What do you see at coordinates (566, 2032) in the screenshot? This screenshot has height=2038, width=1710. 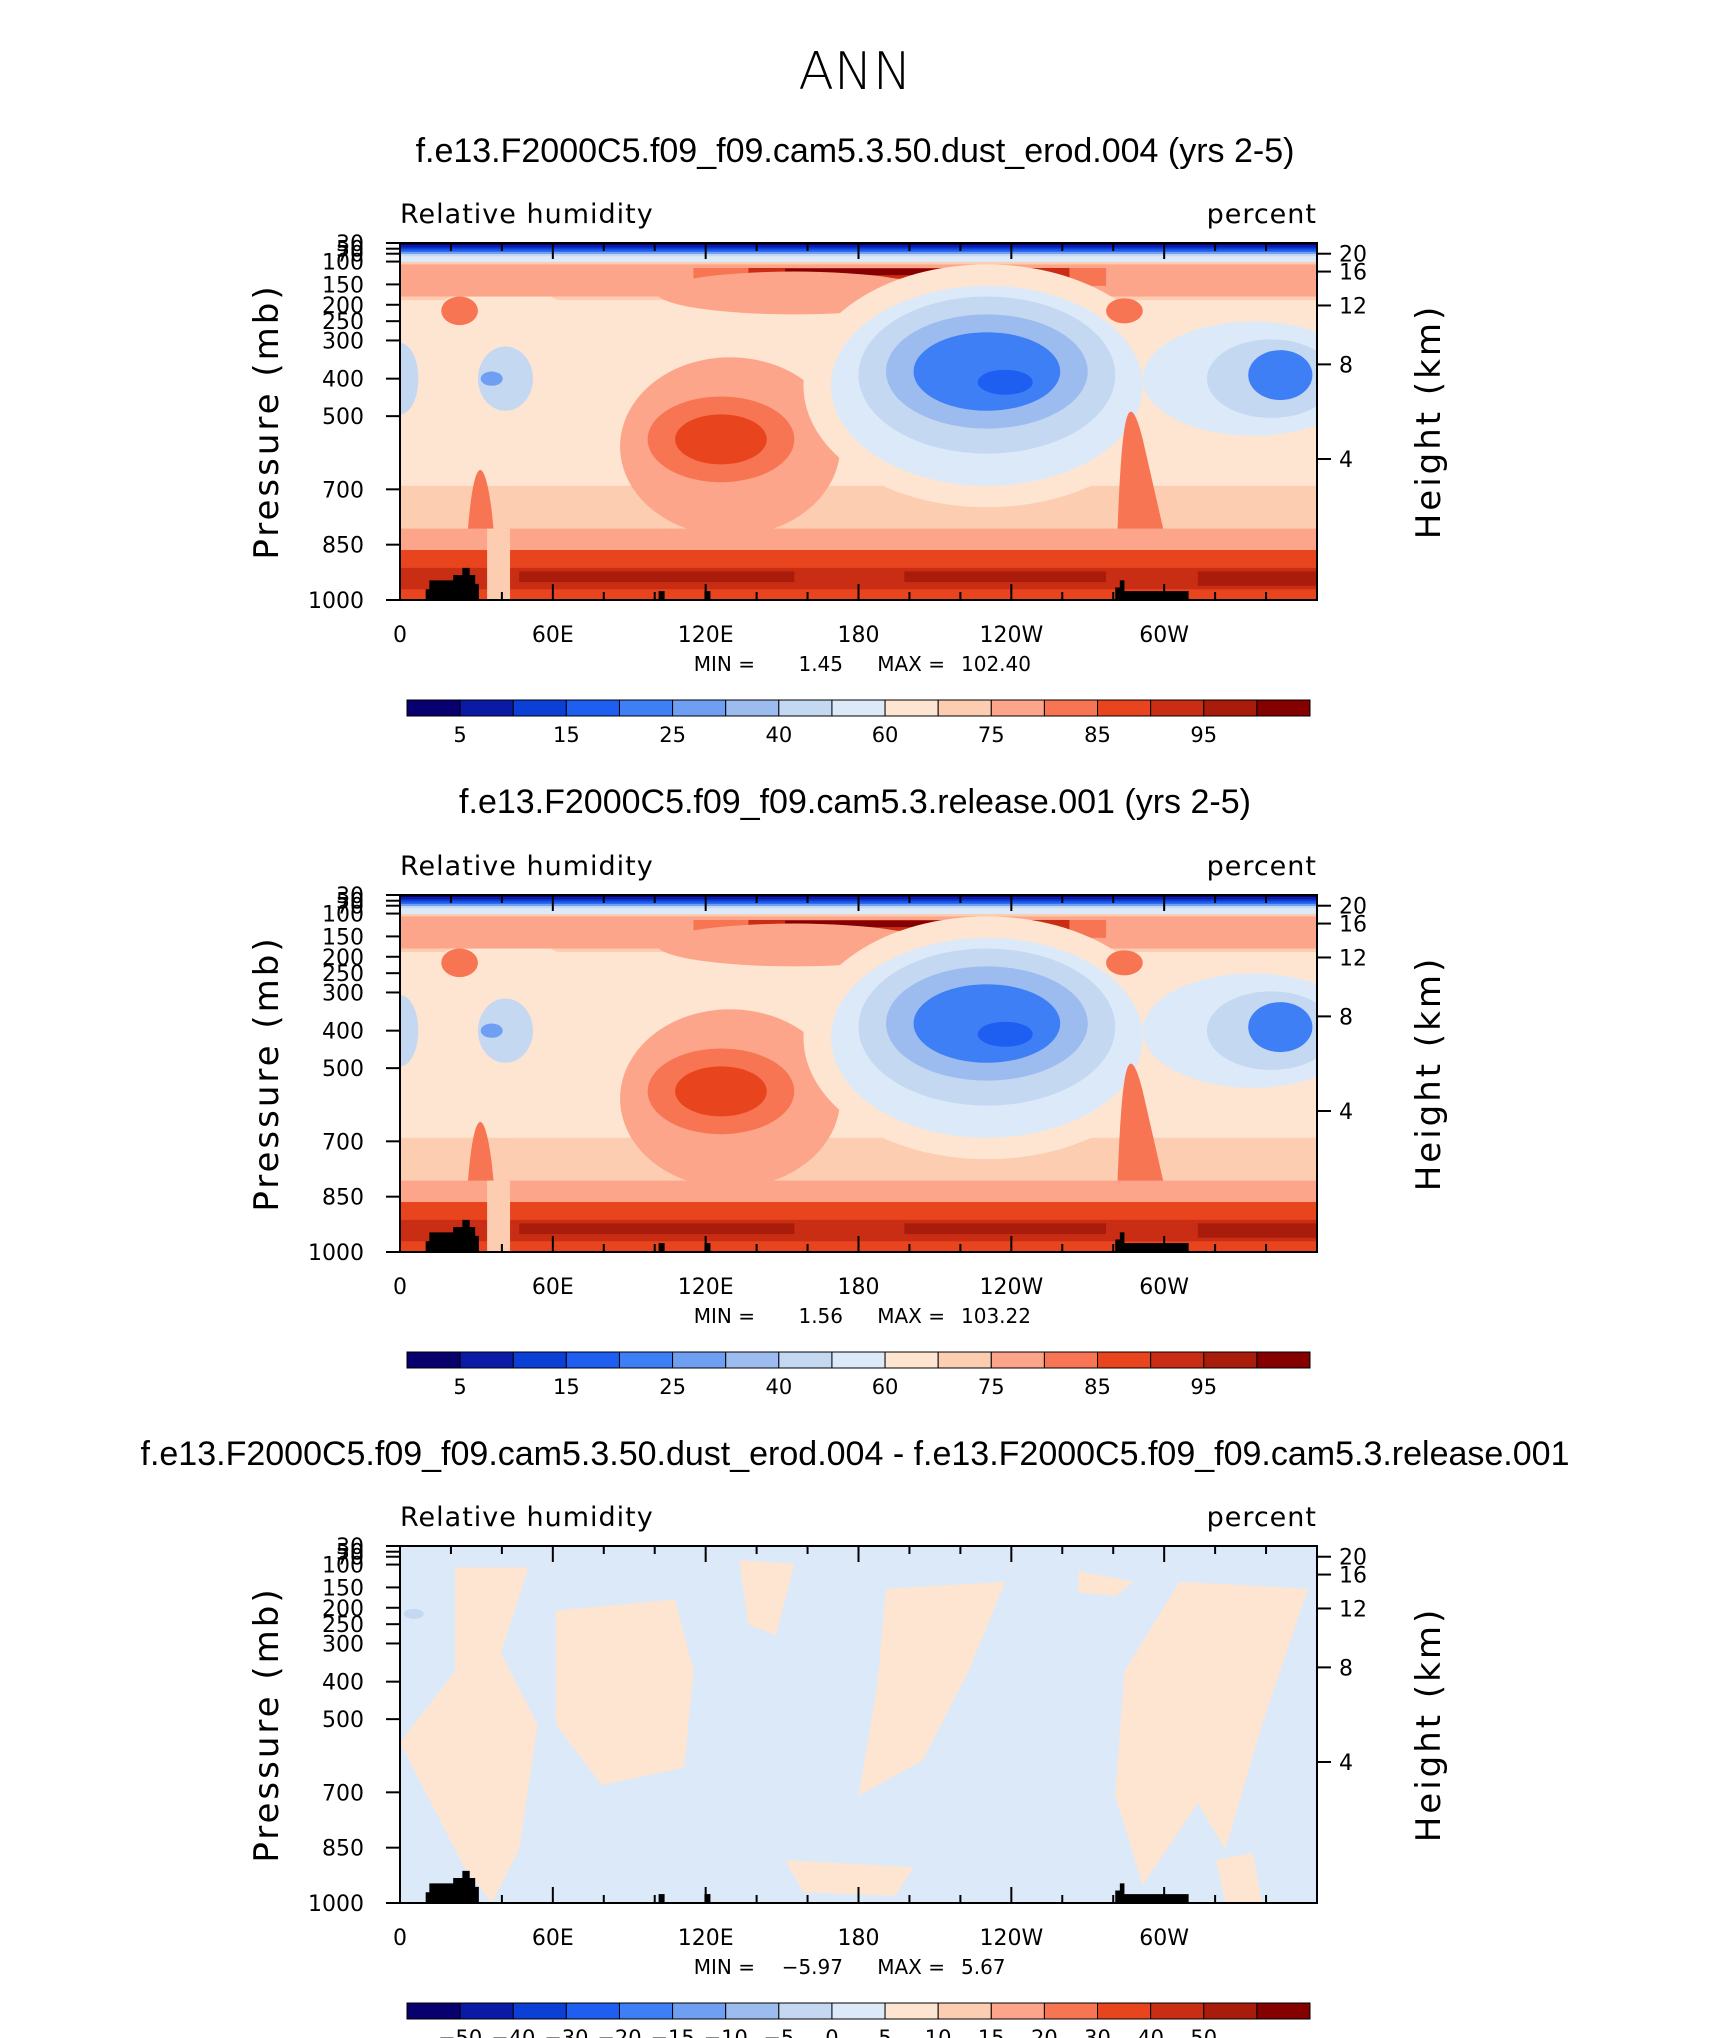 I see `colorbar-label: −30` at bounding box center [566, 2032].